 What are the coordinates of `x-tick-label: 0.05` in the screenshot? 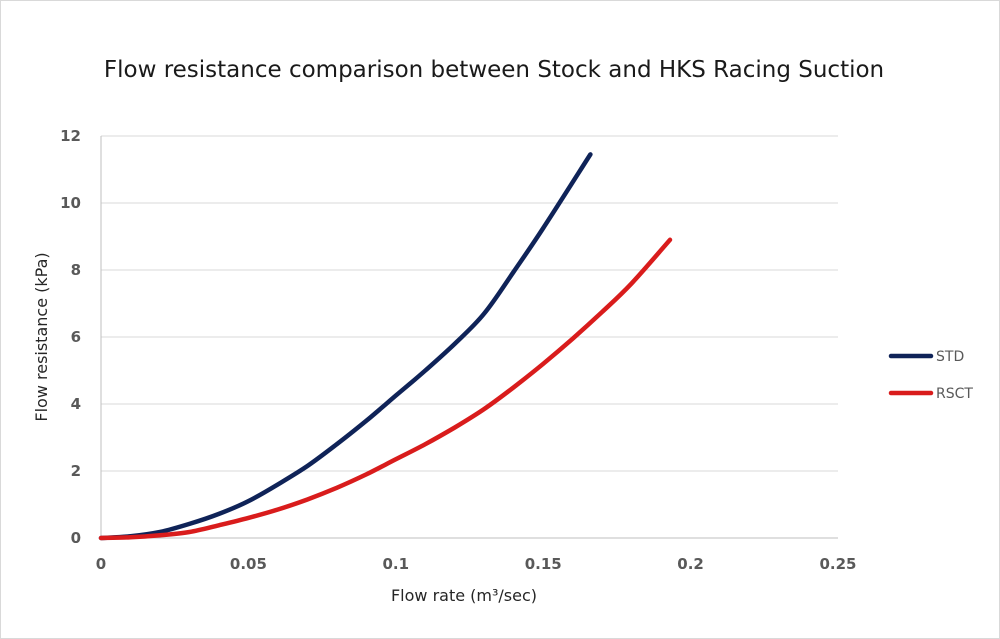 It's located at (248, 564).